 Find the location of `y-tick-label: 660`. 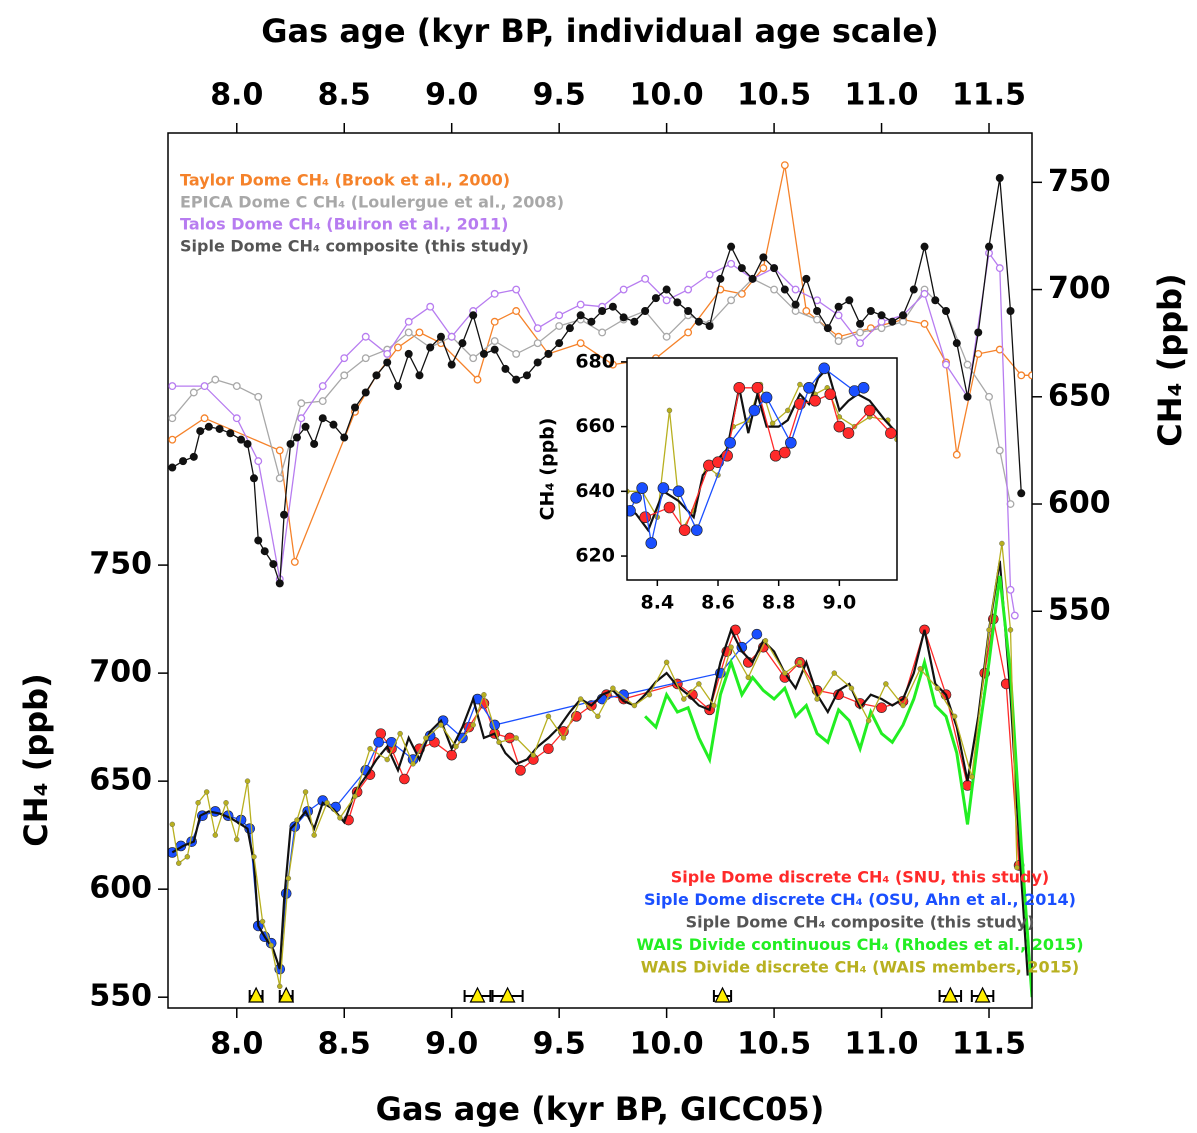

y-tick-label: 660 is located at coordinates (595, 426).